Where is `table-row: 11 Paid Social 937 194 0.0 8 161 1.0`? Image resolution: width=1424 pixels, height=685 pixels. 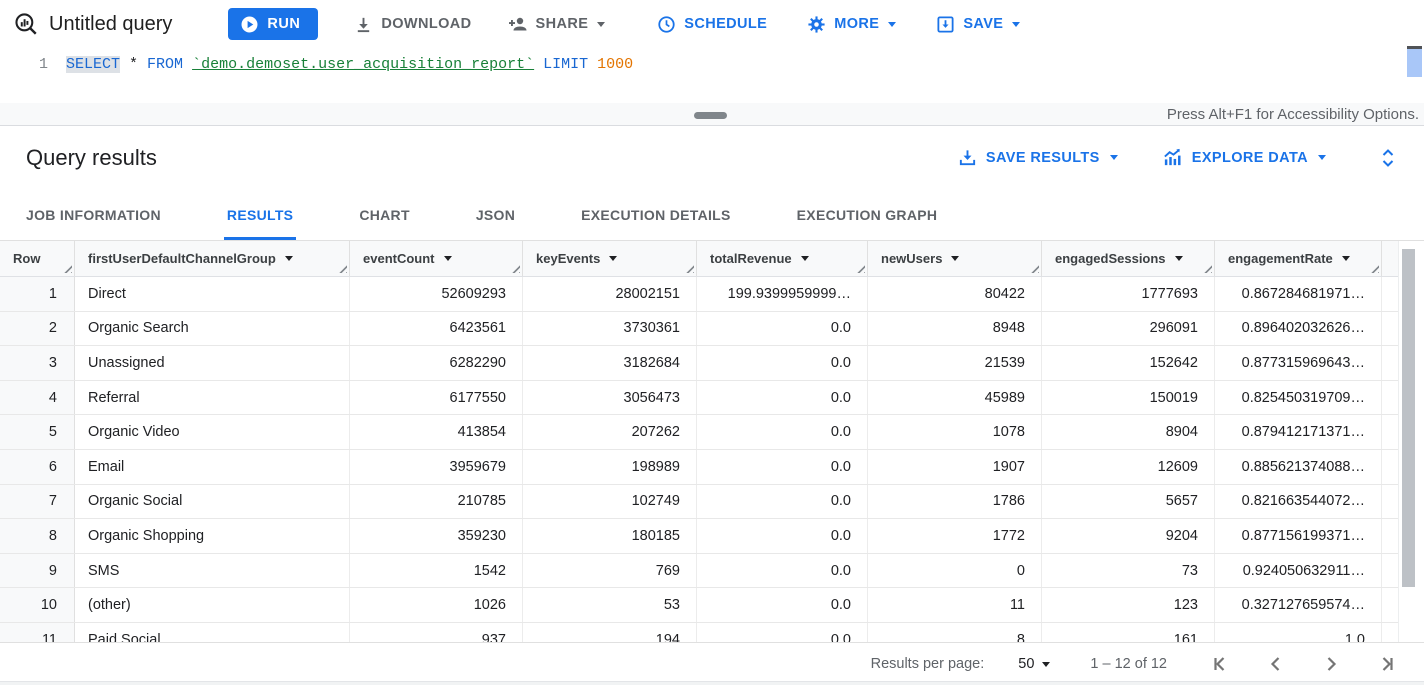
table-row: 11 Paid Social 937 194 0.0 8 161 1.0 is located at coordinates (712, 632).